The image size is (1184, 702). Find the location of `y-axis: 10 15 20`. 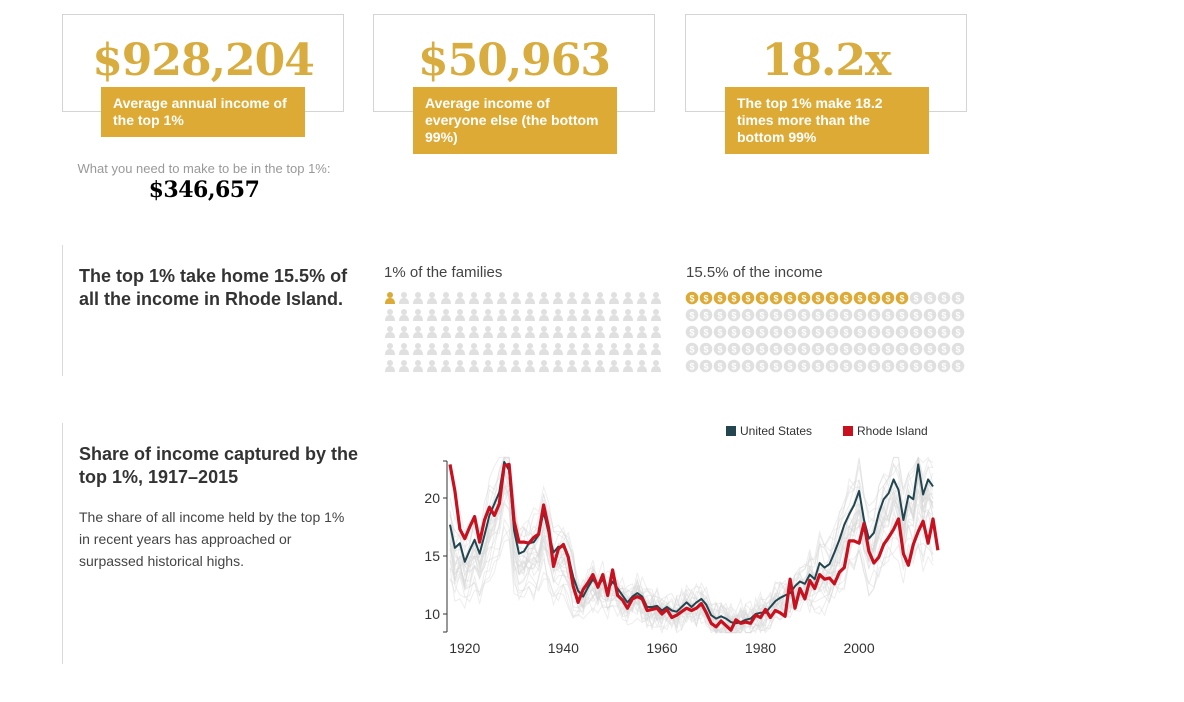

y-axis: 10 15 20 is located at coordinates (436, 546).